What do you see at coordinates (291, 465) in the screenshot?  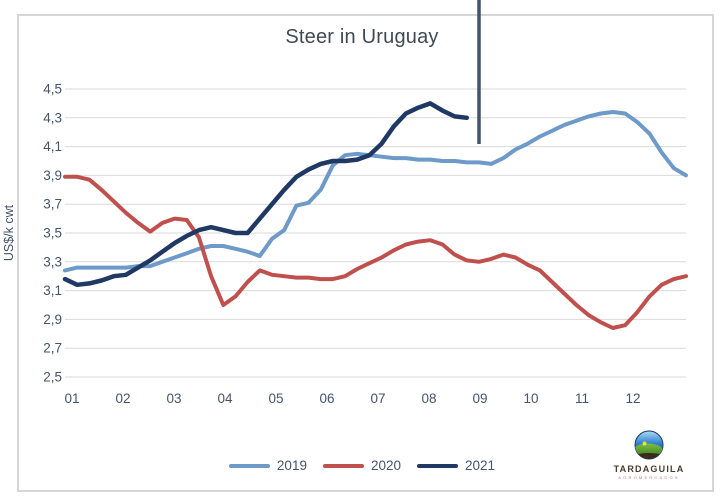 I see `legend-label: 2019` at bounding box center [291, 465].